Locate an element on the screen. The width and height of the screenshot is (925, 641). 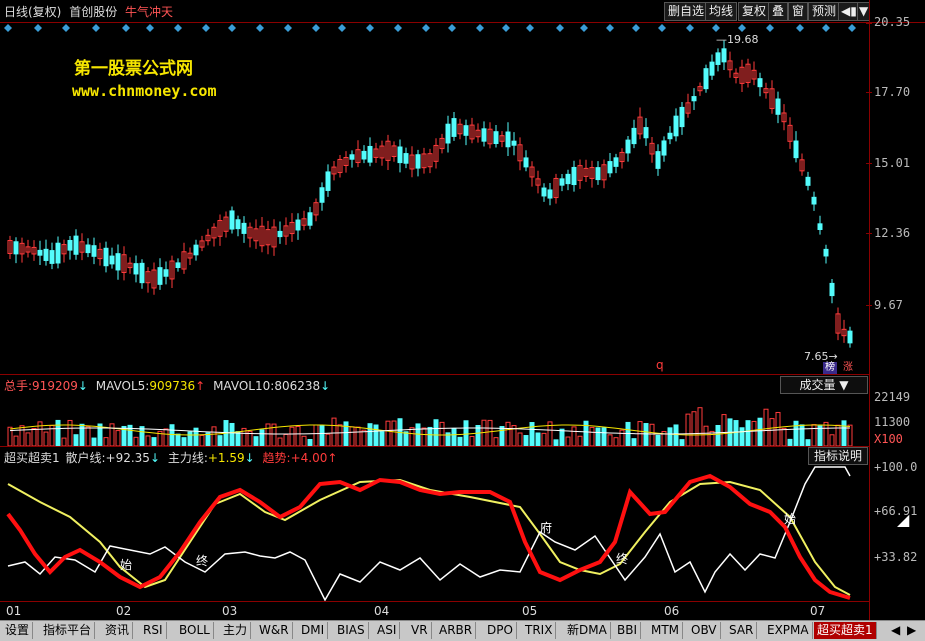
tab-scroll-right-icon: ▶ is located at coordinates (912, 630).